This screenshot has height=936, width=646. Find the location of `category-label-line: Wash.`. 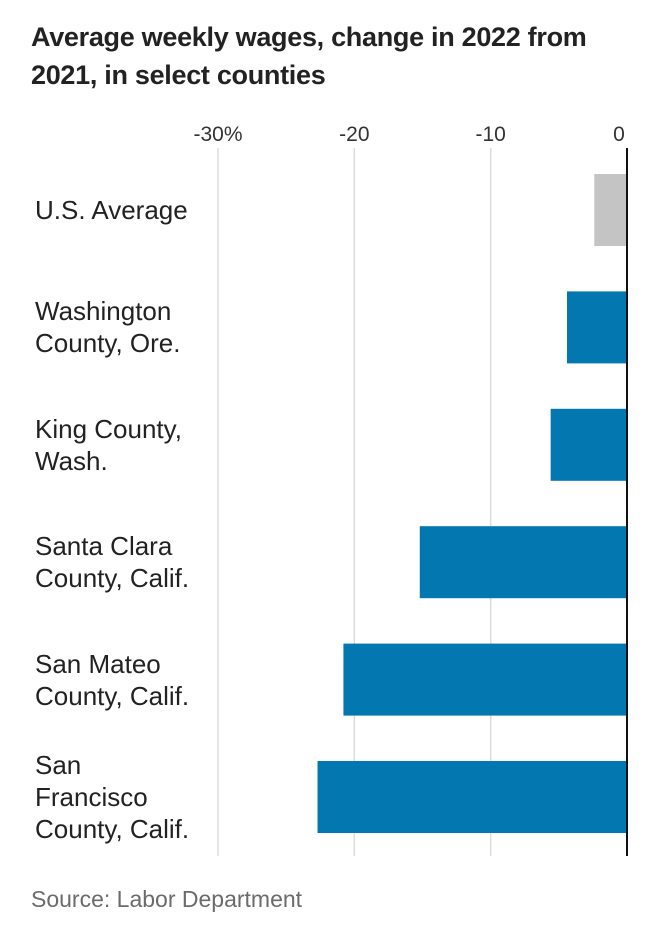

category-label-line: Wash. is located at coordinates (71, 460).